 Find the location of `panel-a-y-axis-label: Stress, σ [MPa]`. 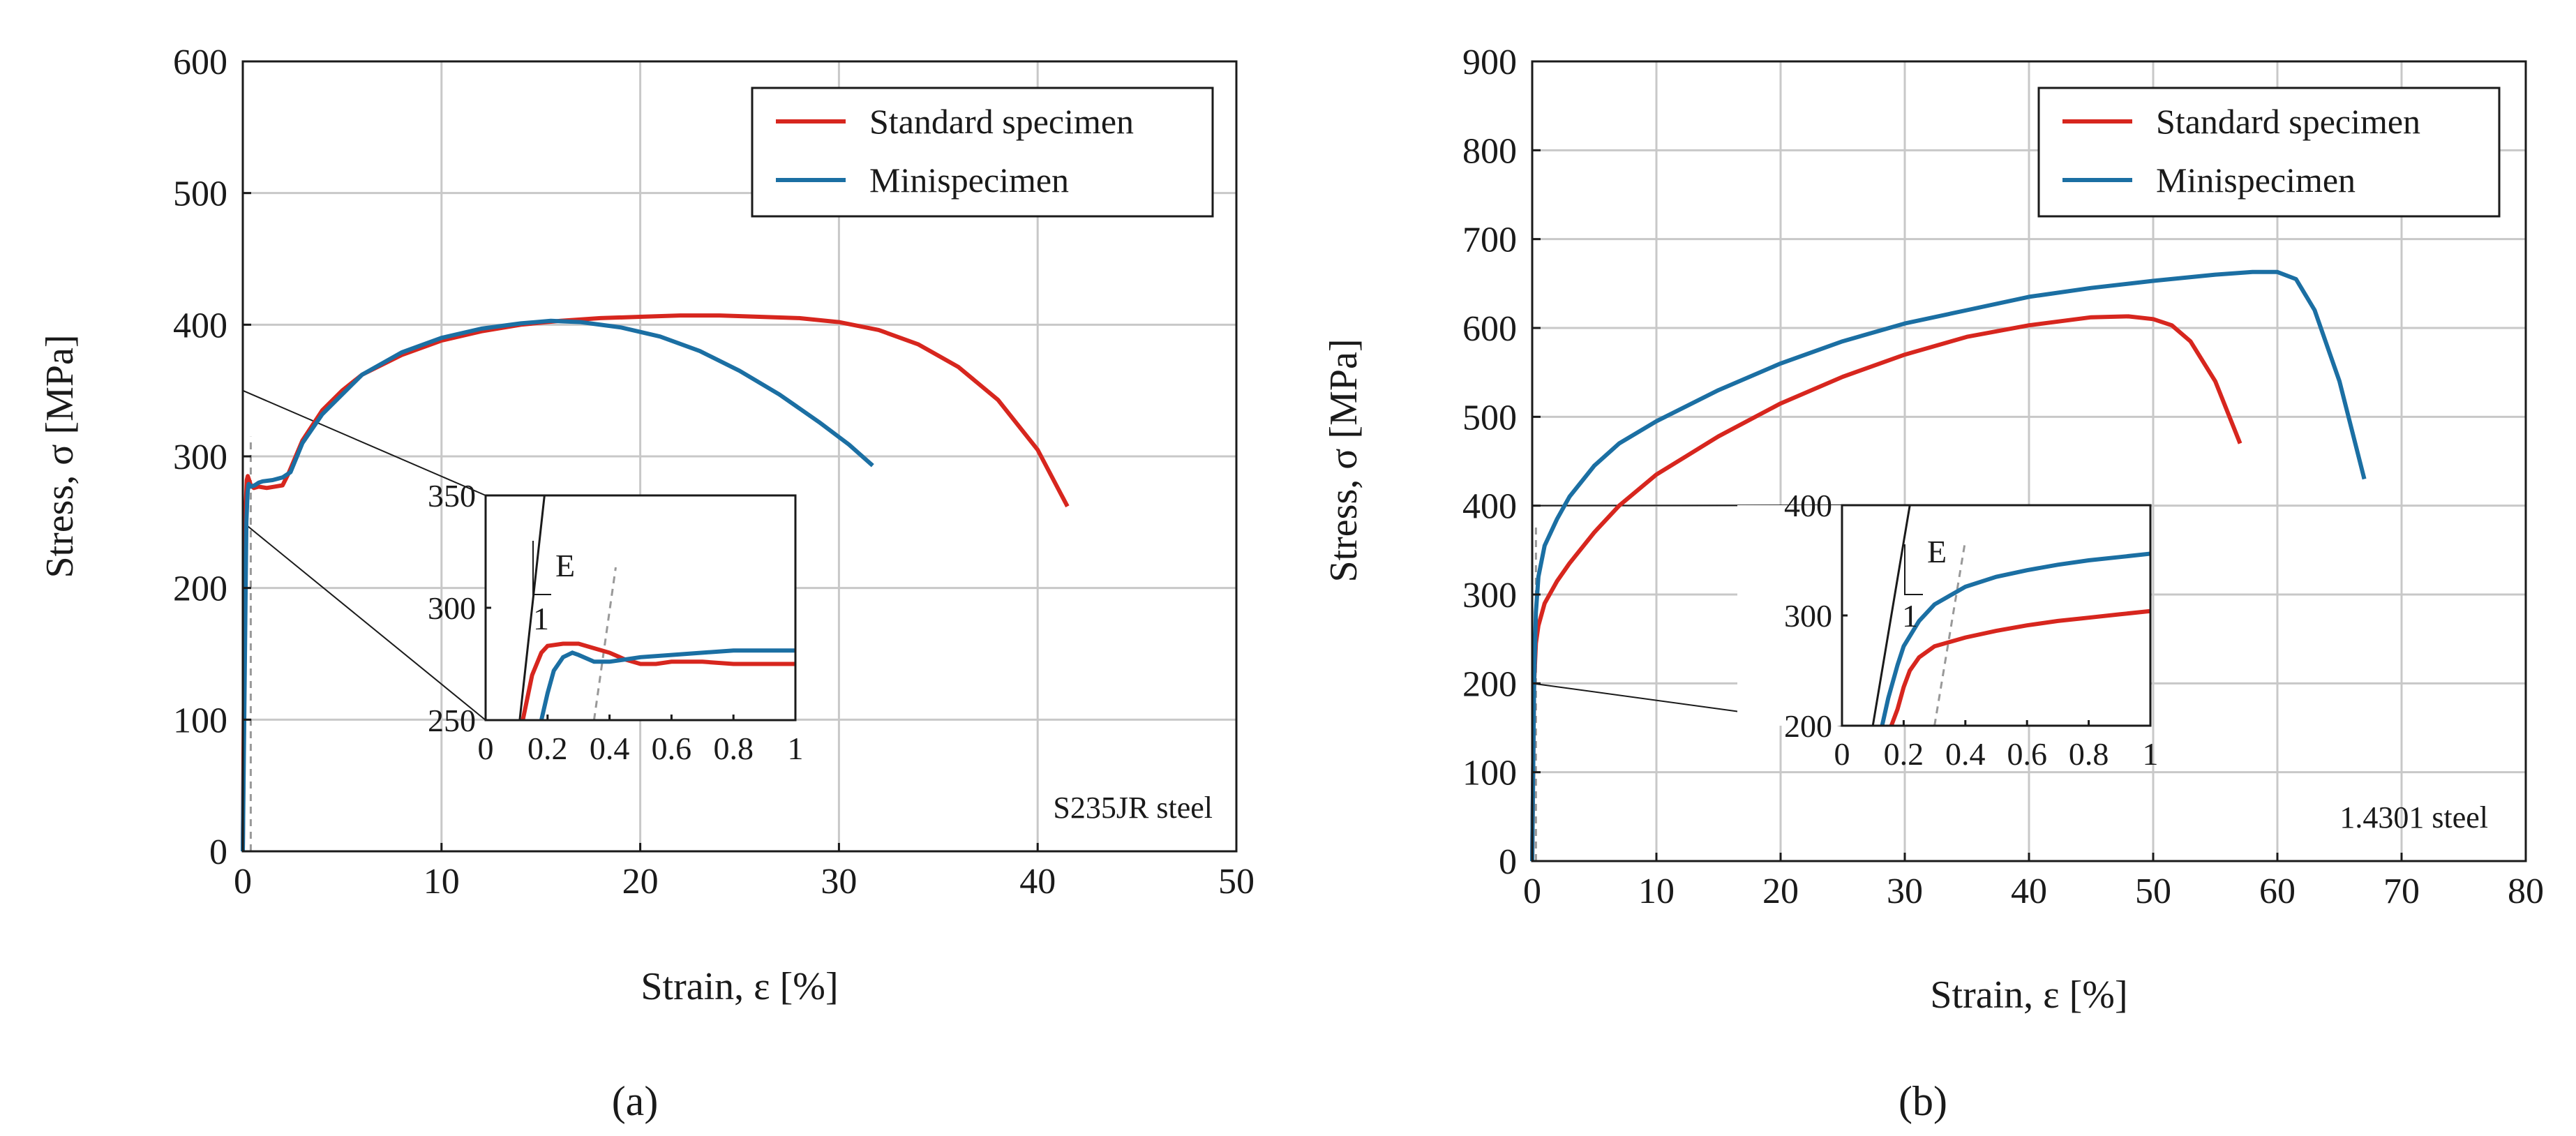

panel-a-y-axis-label: Stress, σ [MPa] is located at coordinates (60, 456).